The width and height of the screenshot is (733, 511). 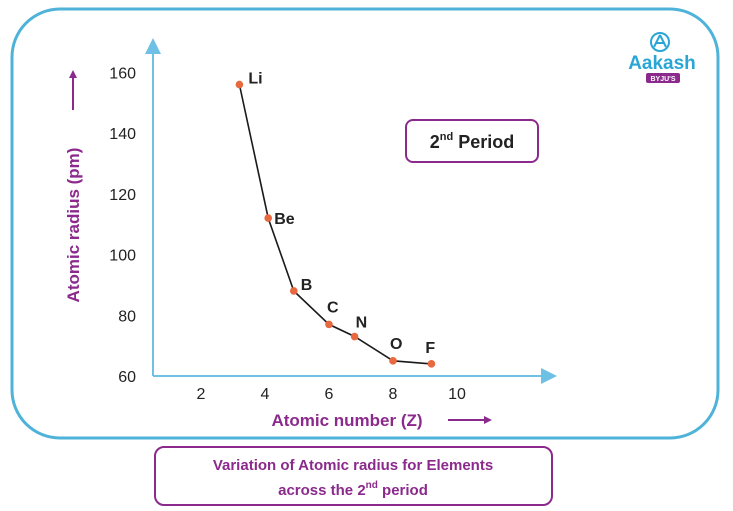 I want to click on x-tick-label: 8, so click(x=393, y=394).